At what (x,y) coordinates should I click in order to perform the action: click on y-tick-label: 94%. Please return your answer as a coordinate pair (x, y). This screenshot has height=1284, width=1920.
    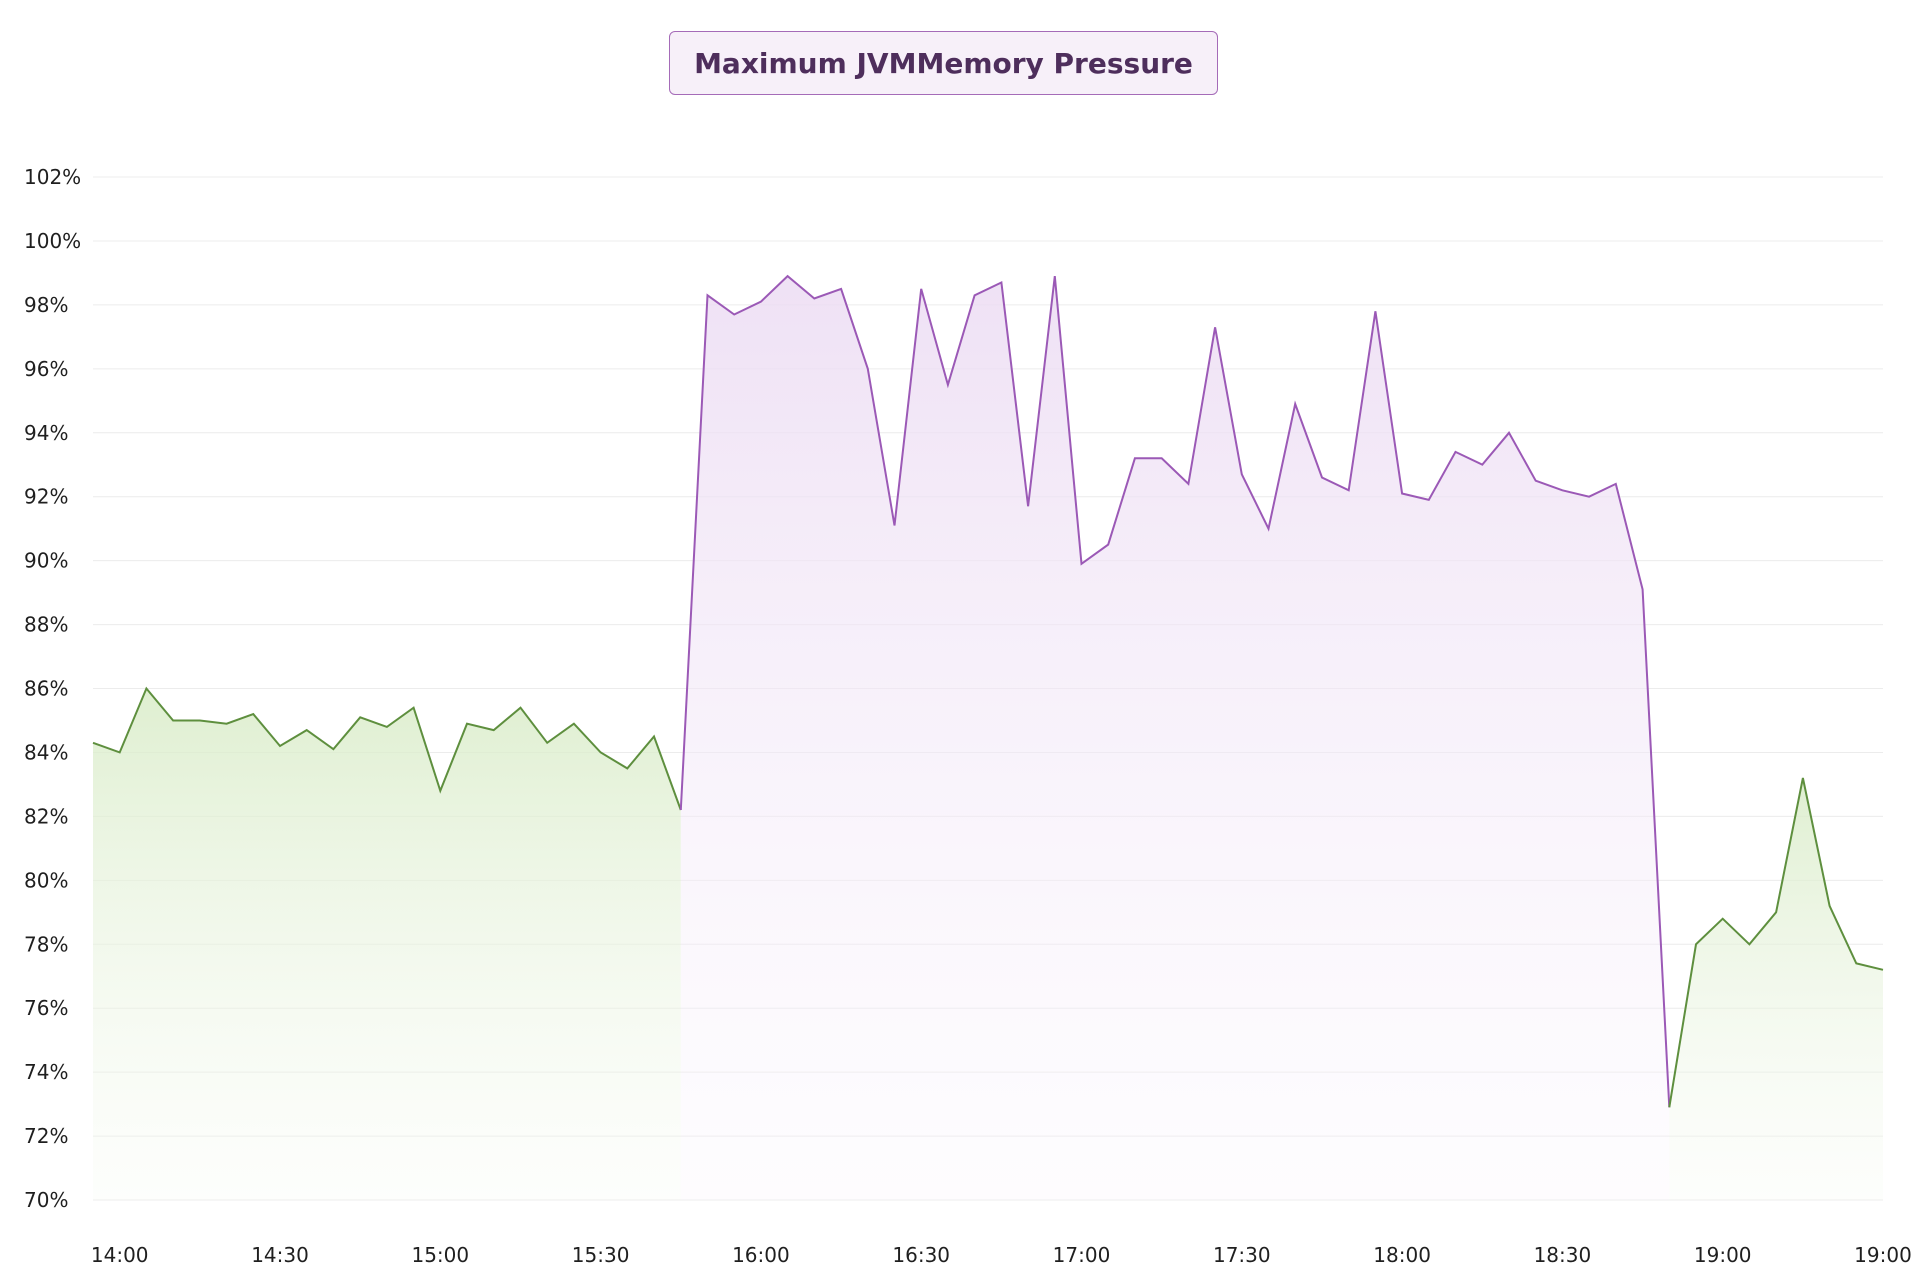
    Looking at the image, I should click on (46, 433).